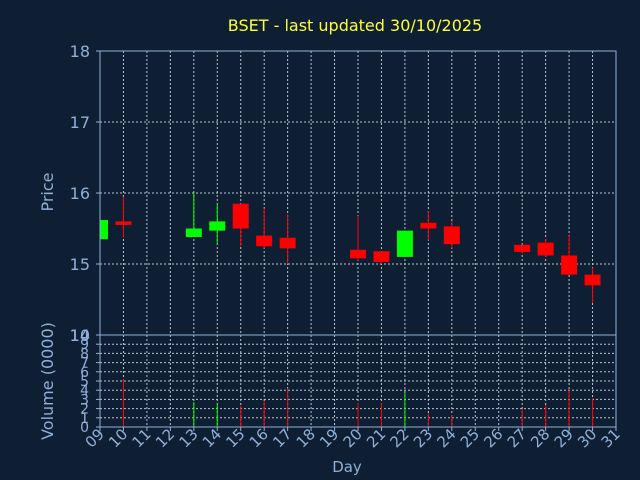 This screenshot has height=480, width=640. Describe the element at coordinates (446, 438) in the screenshot. I see `x-tick-label: 24` at that location.